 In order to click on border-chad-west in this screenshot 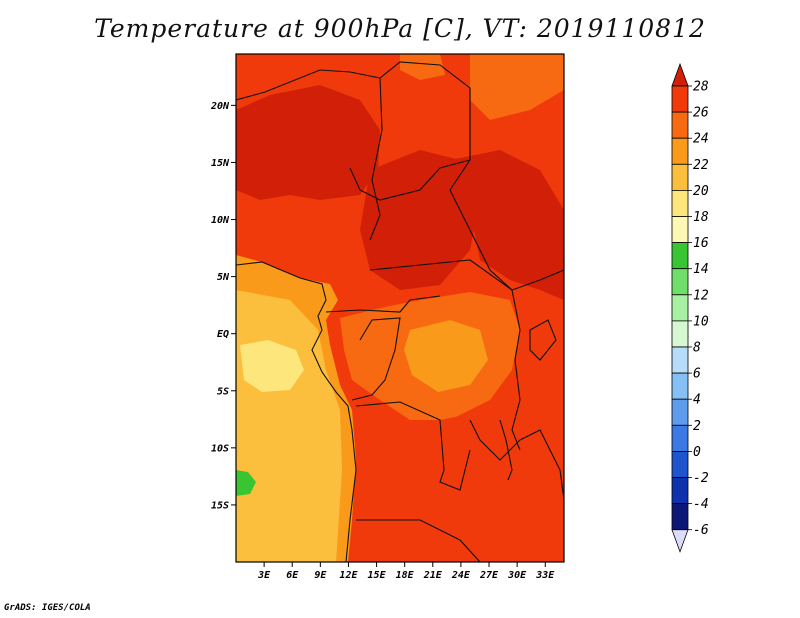, I will do `click(376, 159)`.